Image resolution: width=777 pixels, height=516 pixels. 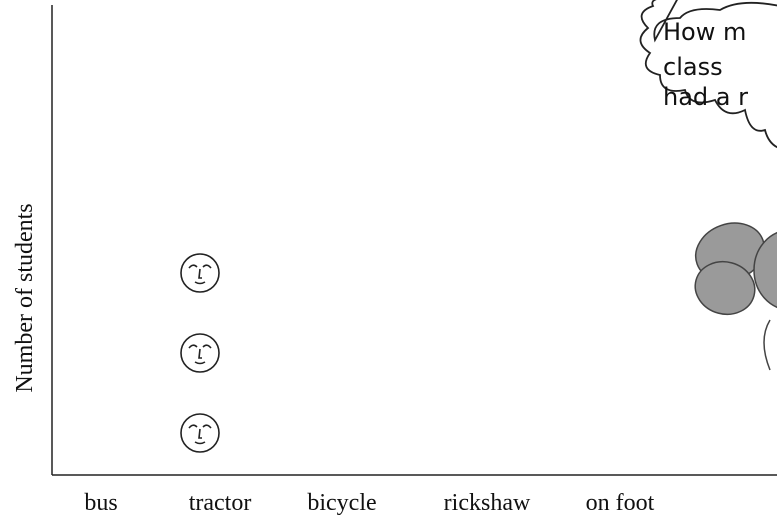 I want to click on annotation: How m, so click(x=704, y=32).